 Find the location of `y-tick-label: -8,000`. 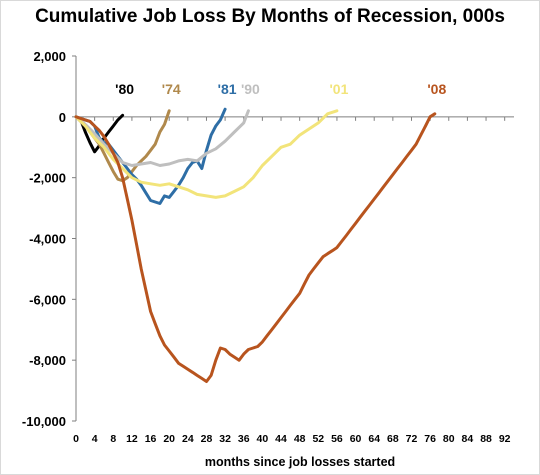

y-tick-label: -8,000 is located at coordinates (47, 360).